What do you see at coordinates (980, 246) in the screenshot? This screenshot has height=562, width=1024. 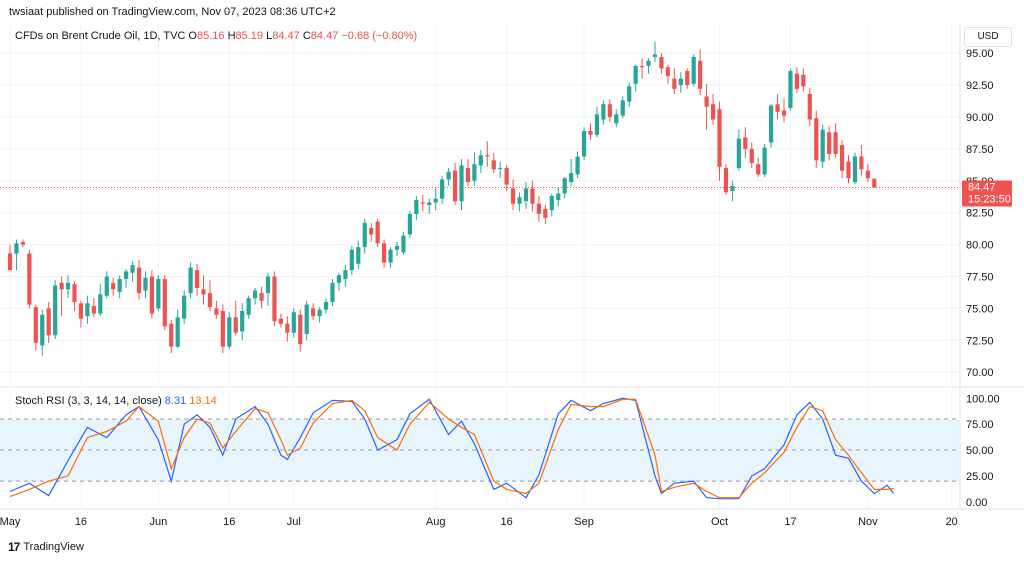 I see `price-tick-label: 80.00` at bounding box center [980, 246].